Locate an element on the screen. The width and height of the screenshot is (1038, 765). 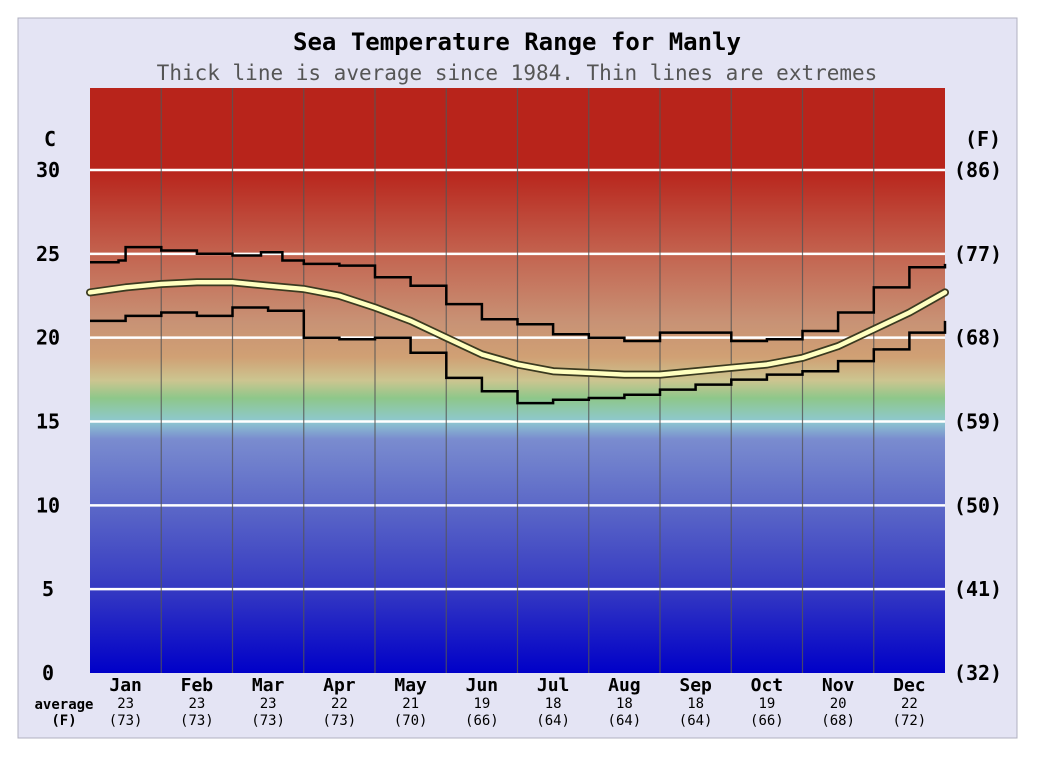
month-label: Jun is located at coordinates (482, 685).